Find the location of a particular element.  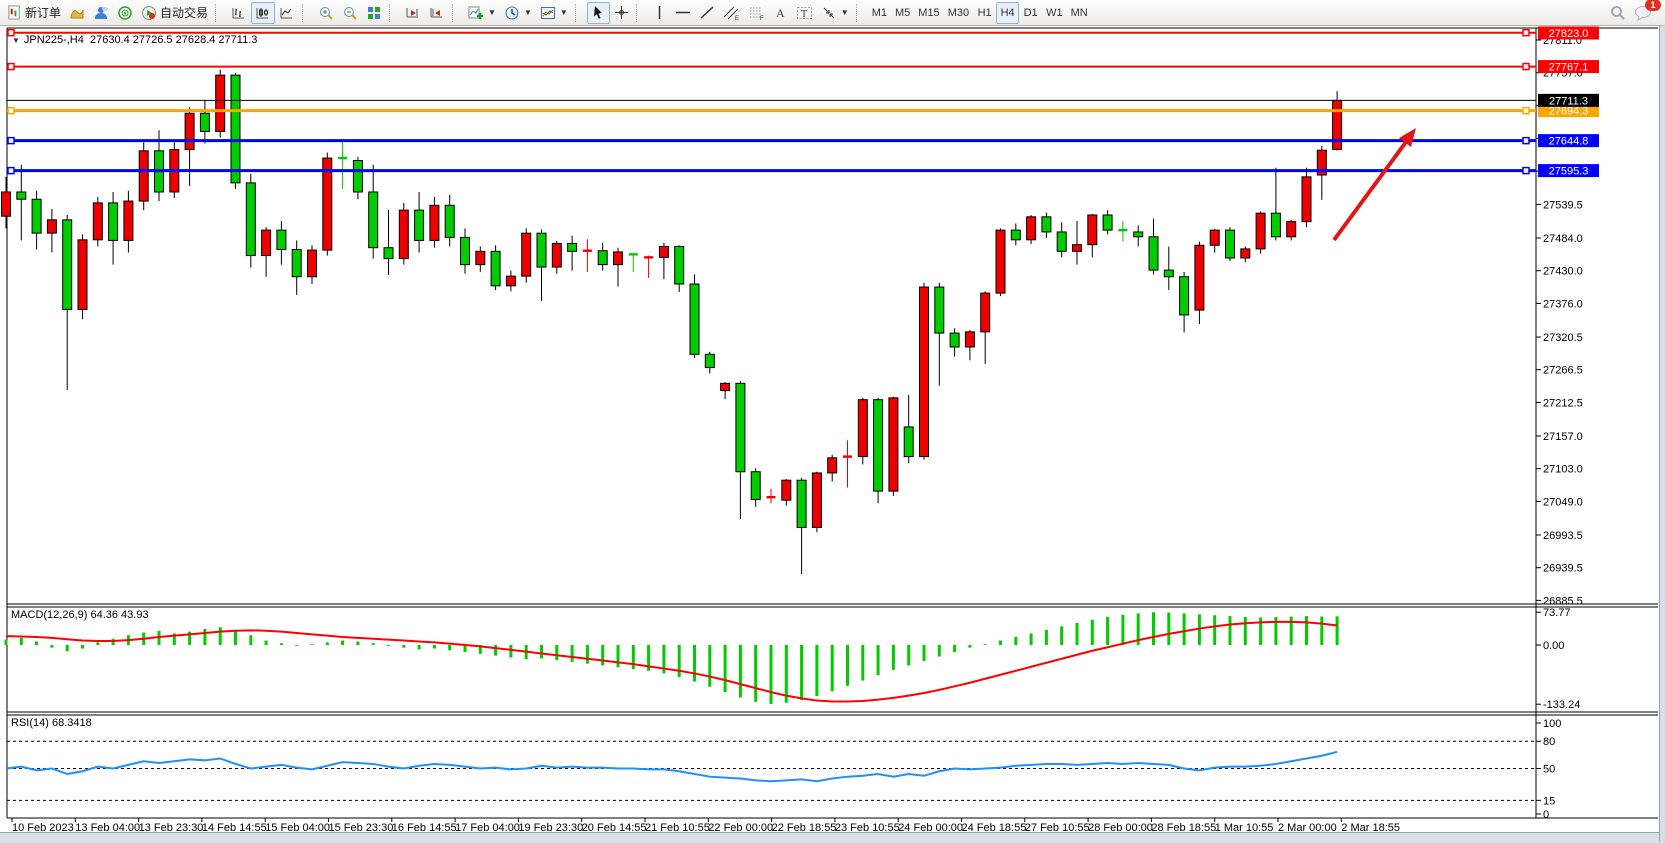

signals-button is located at coordinates (125, 13).